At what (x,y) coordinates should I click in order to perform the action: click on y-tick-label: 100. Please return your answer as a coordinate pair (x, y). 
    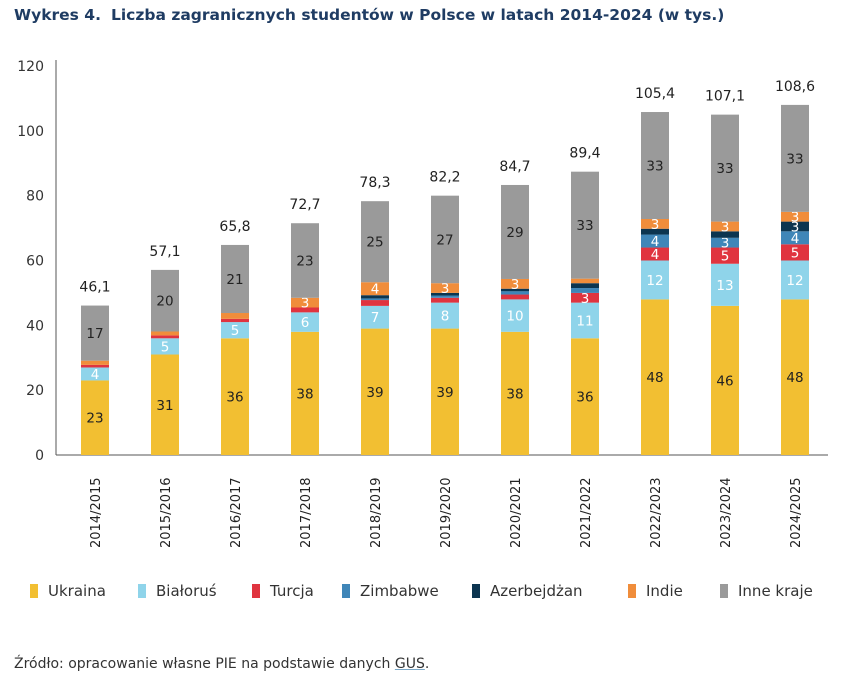
    Looking at the image, I should click on (30, 132).